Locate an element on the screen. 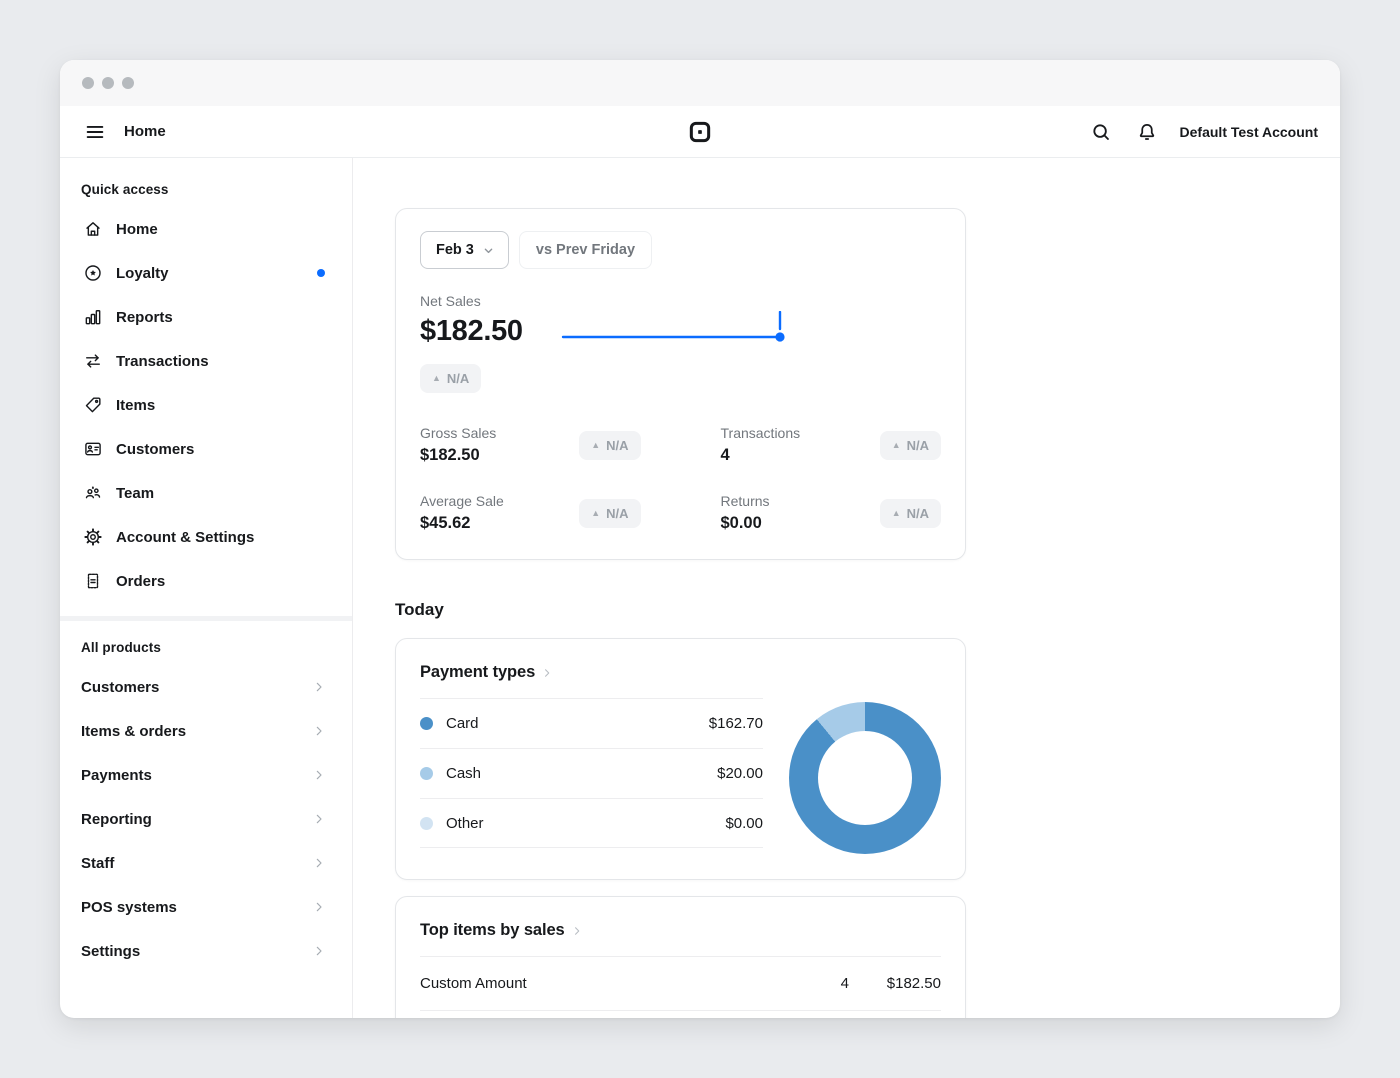 Image resolution: width=1400 pixels, height=1078 pixels. legend-label: Card is located at coordinates (462, 723).